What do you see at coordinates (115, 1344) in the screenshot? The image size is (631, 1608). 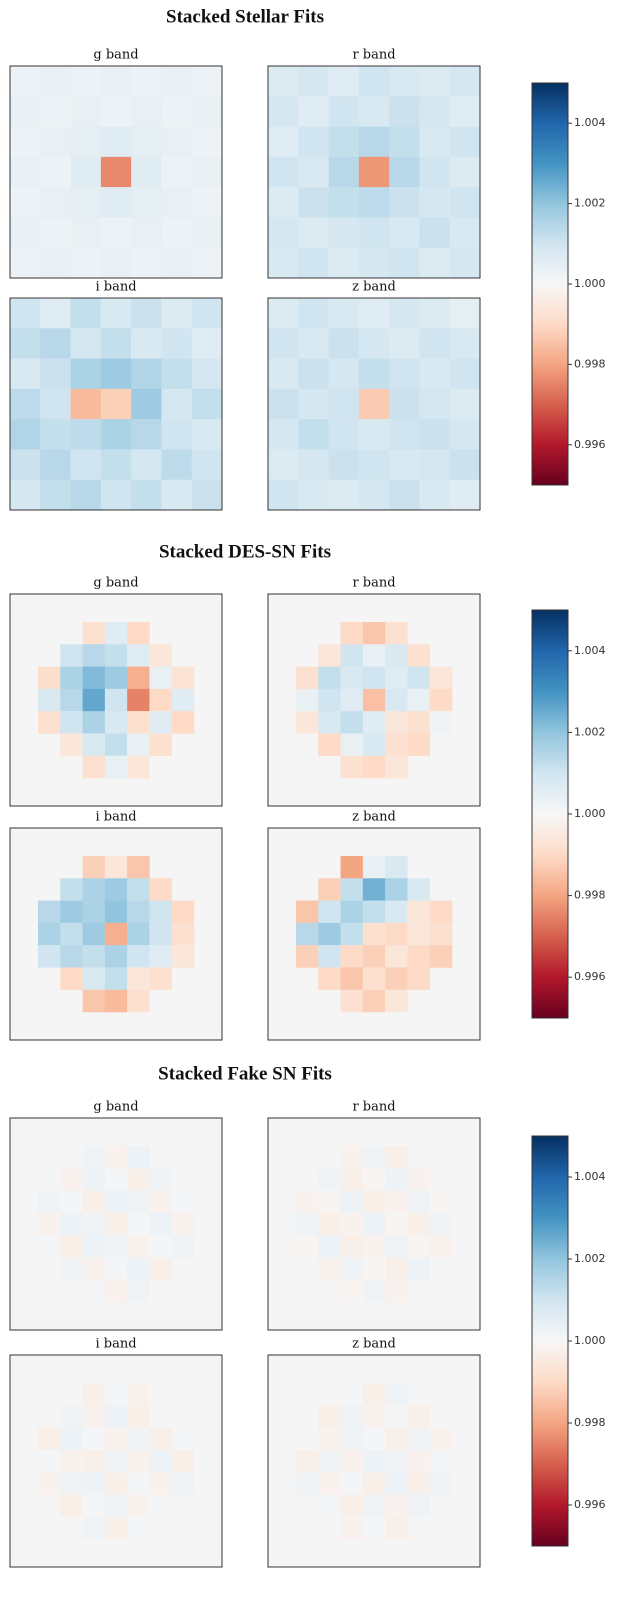 I see `panel-title: i band` at bounding box center [115, 1344].